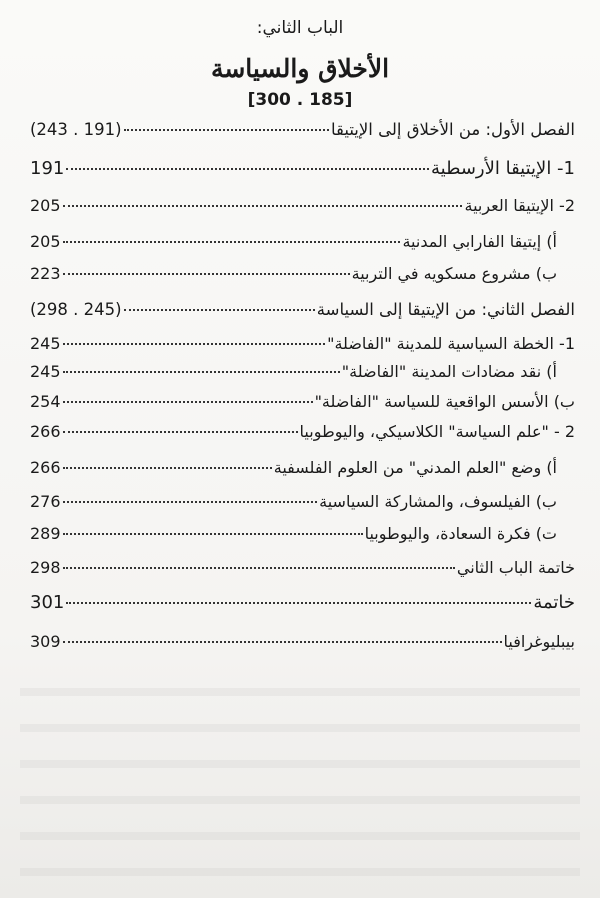 The height and width of the screenshot is (898, 600). Describe the element at coordinates (452, 129) in the screenshot. I see `toc-label: الفصل الأول: من الأخلاق إلى الإيتيقا` at that location.